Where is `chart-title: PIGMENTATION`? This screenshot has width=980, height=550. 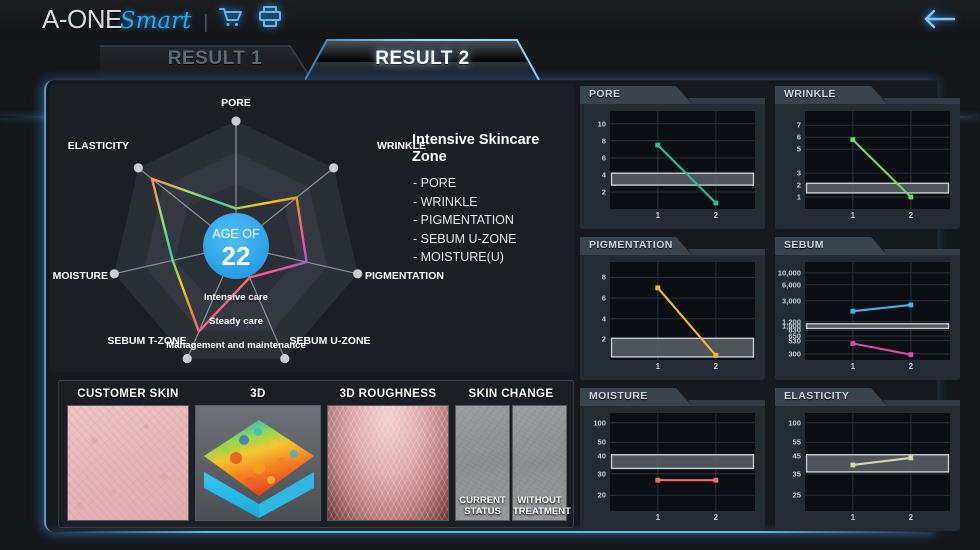 chart-title: PIGMENTATION is located at coordinates (631, 245).